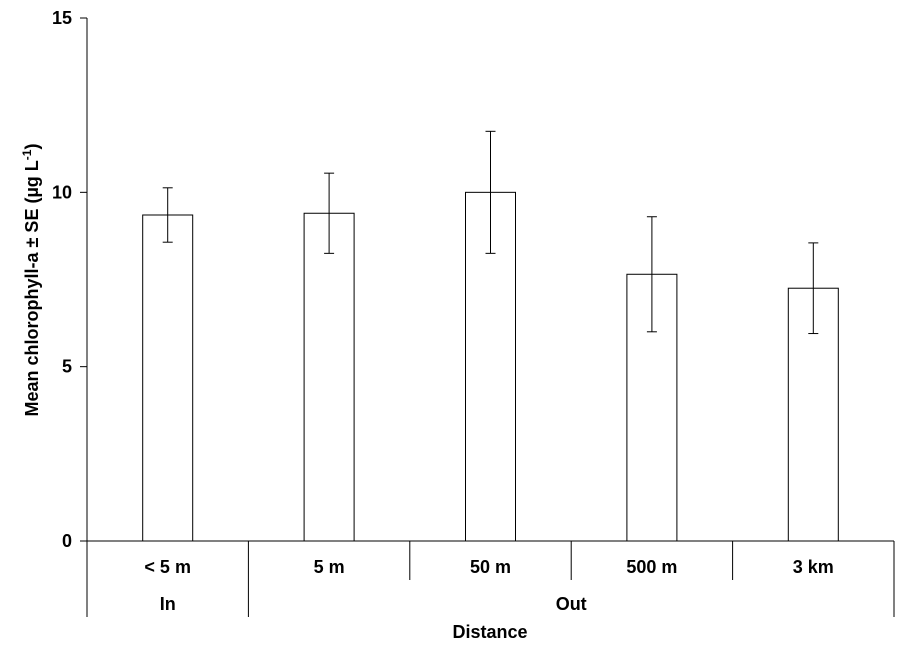 The width and height of the screenshot is (910, 660). I want to click on y-axis-title-close: ), so click(32, 147).